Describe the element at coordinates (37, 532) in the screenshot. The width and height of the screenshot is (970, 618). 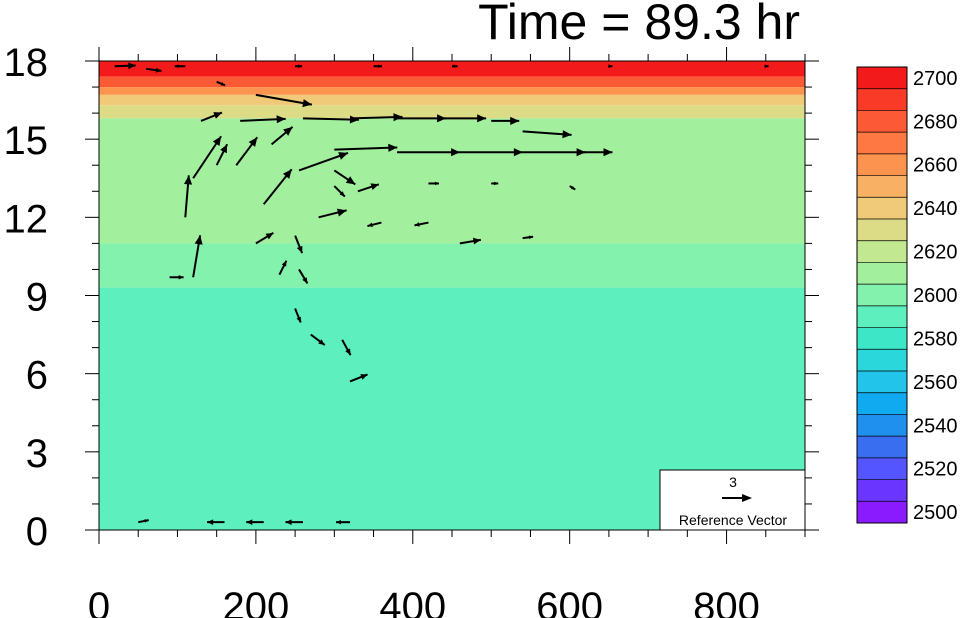
I see `y-tick-label: 0` at that location.